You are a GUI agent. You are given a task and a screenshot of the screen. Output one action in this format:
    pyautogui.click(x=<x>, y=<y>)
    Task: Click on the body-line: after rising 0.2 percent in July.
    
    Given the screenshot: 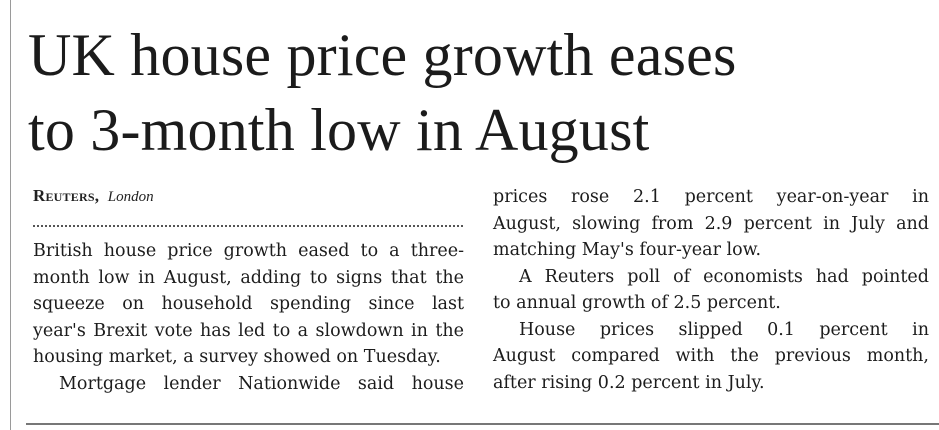 What is the action you would take?
    pyautogui.click(x=629, y=382)
    